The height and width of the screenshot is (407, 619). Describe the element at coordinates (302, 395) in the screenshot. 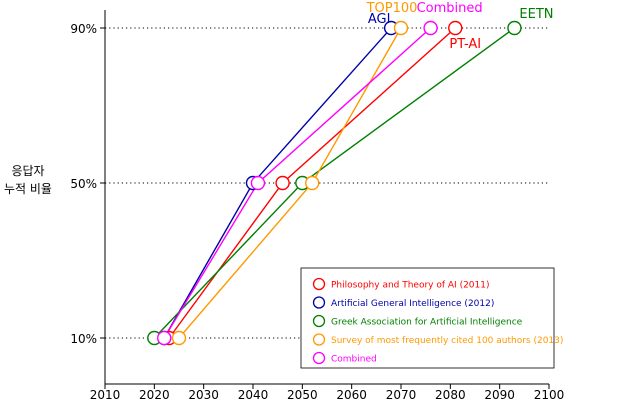

I see `x-tick-label: 2050` at that location.